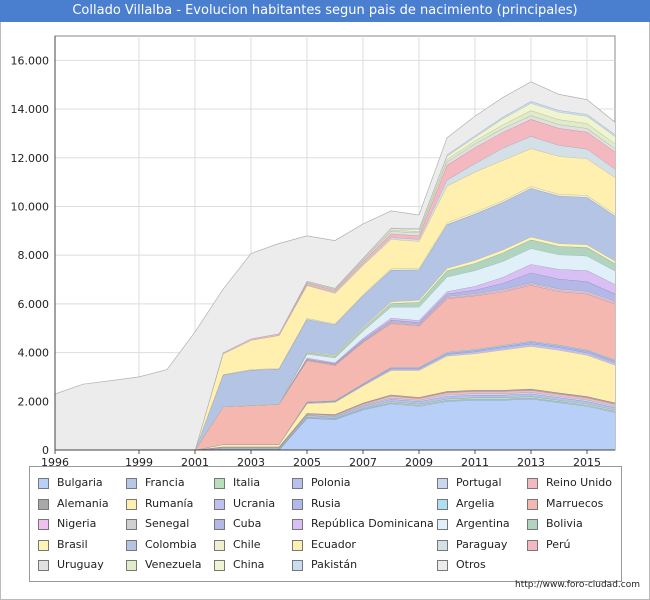  What do you see at coordinates (326, 503) in the screenshot?
I see `legend-label: Rusia` at bounding box center [326, 503].